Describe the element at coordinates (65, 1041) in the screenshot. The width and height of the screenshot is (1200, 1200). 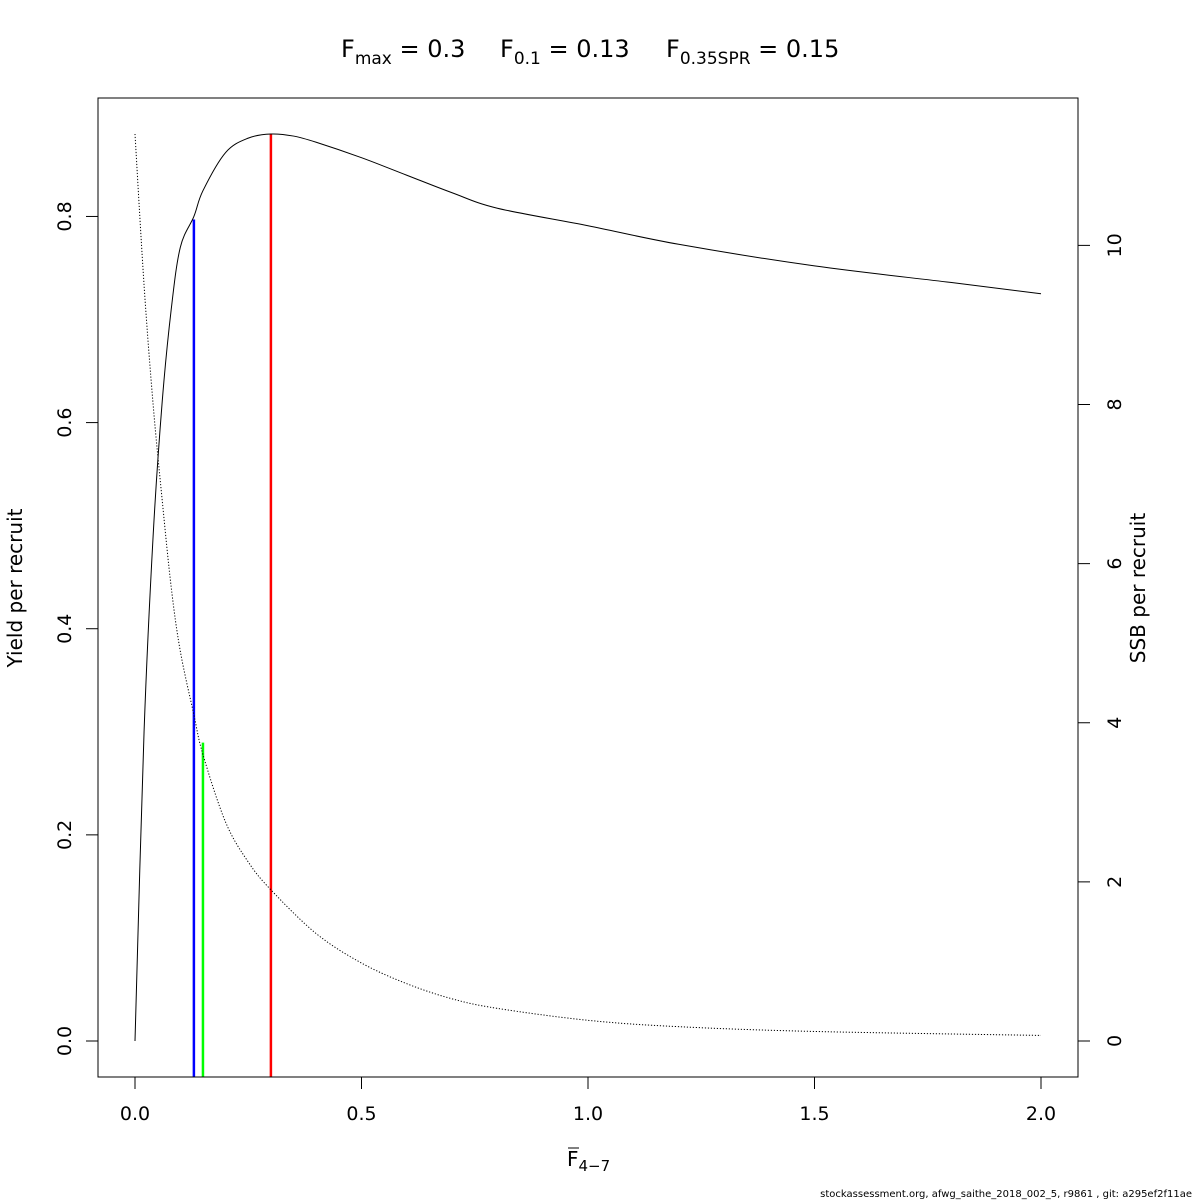
I see `y-left-tick-label: 0.0` at that location.